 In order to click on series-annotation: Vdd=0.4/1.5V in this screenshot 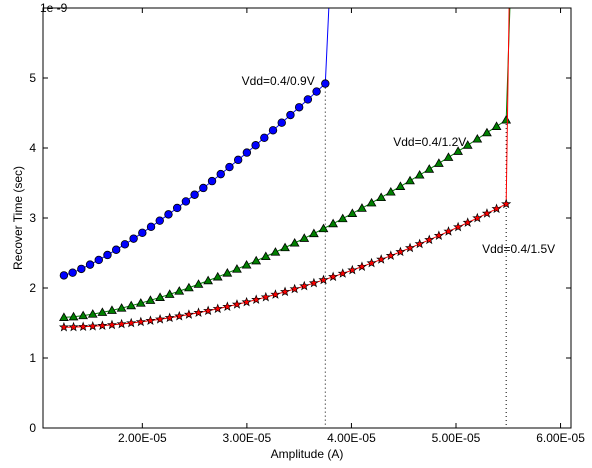, I will do `click(518, 249)`.